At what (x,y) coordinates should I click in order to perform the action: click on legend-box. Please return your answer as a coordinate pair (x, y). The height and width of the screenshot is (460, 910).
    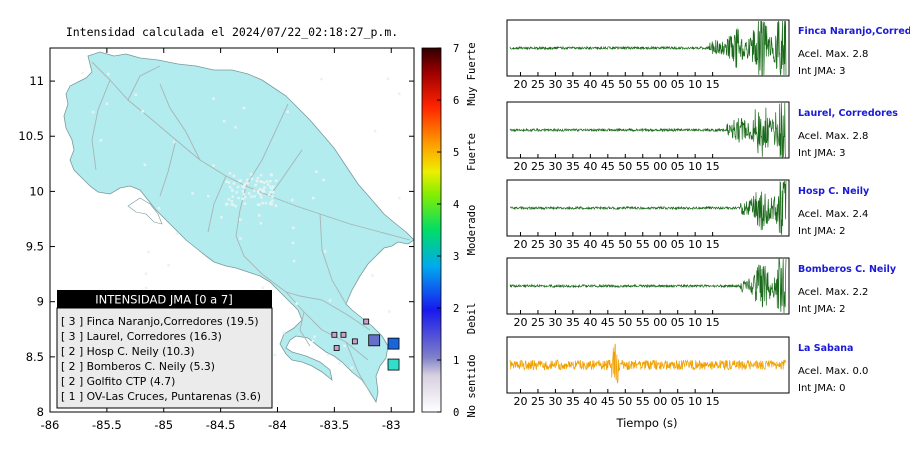
    Looking at the image, I should click on (164, 358).